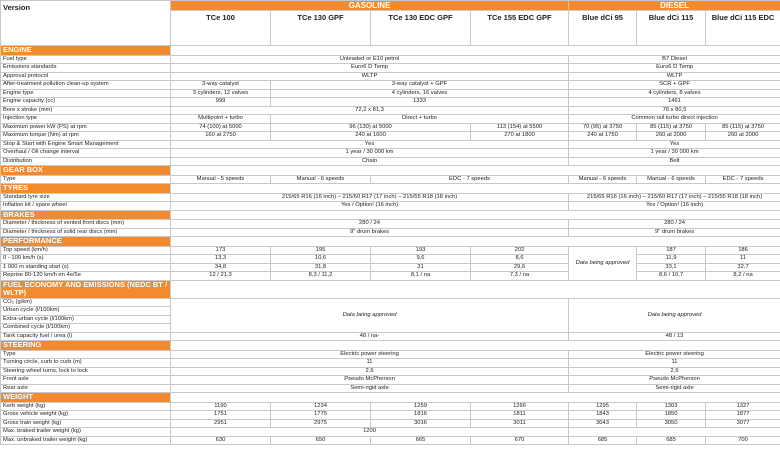 This screenshot has width=780, height=461. I want to click on spec-row: Rear axle Semi-rigid axle Semi-rigid axle, so click(390, 388).